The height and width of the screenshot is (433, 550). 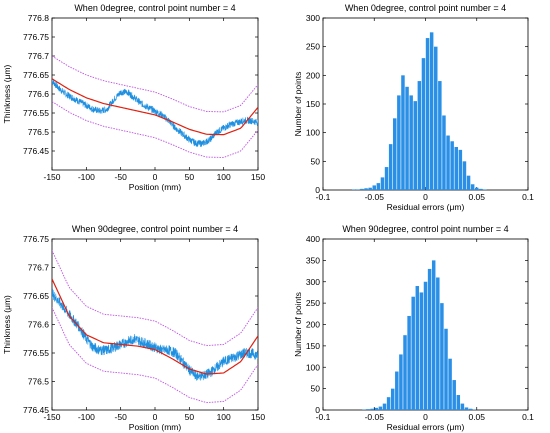 I want to click on plot-frame, so click(x=155, y=94).